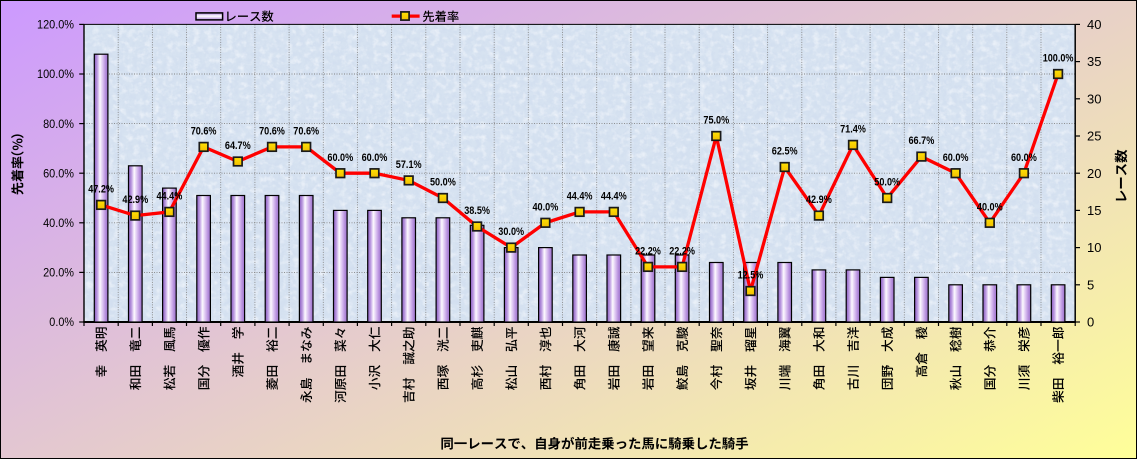 Image resolution: width=1137 pixels, height=459 pixels. What do you see at coordinates (1090, 322) in the screenshot?
I see `svg-text: 0` at bounding box center [1090, 322].